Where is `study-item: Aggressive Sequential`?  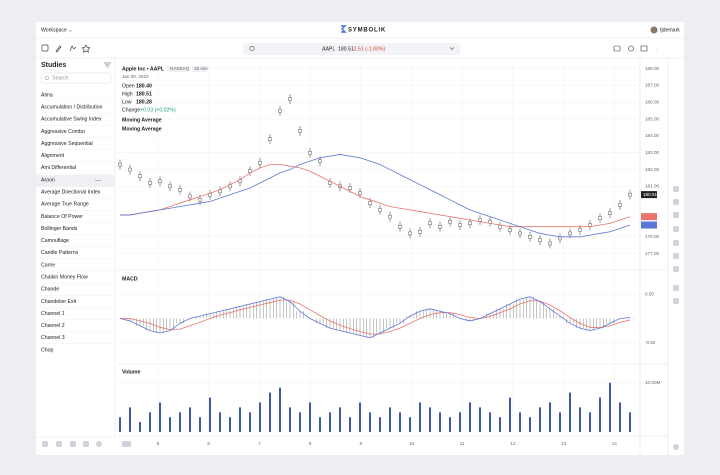
study-item: Aggressive Sequential is located at coordinates (67, 144).